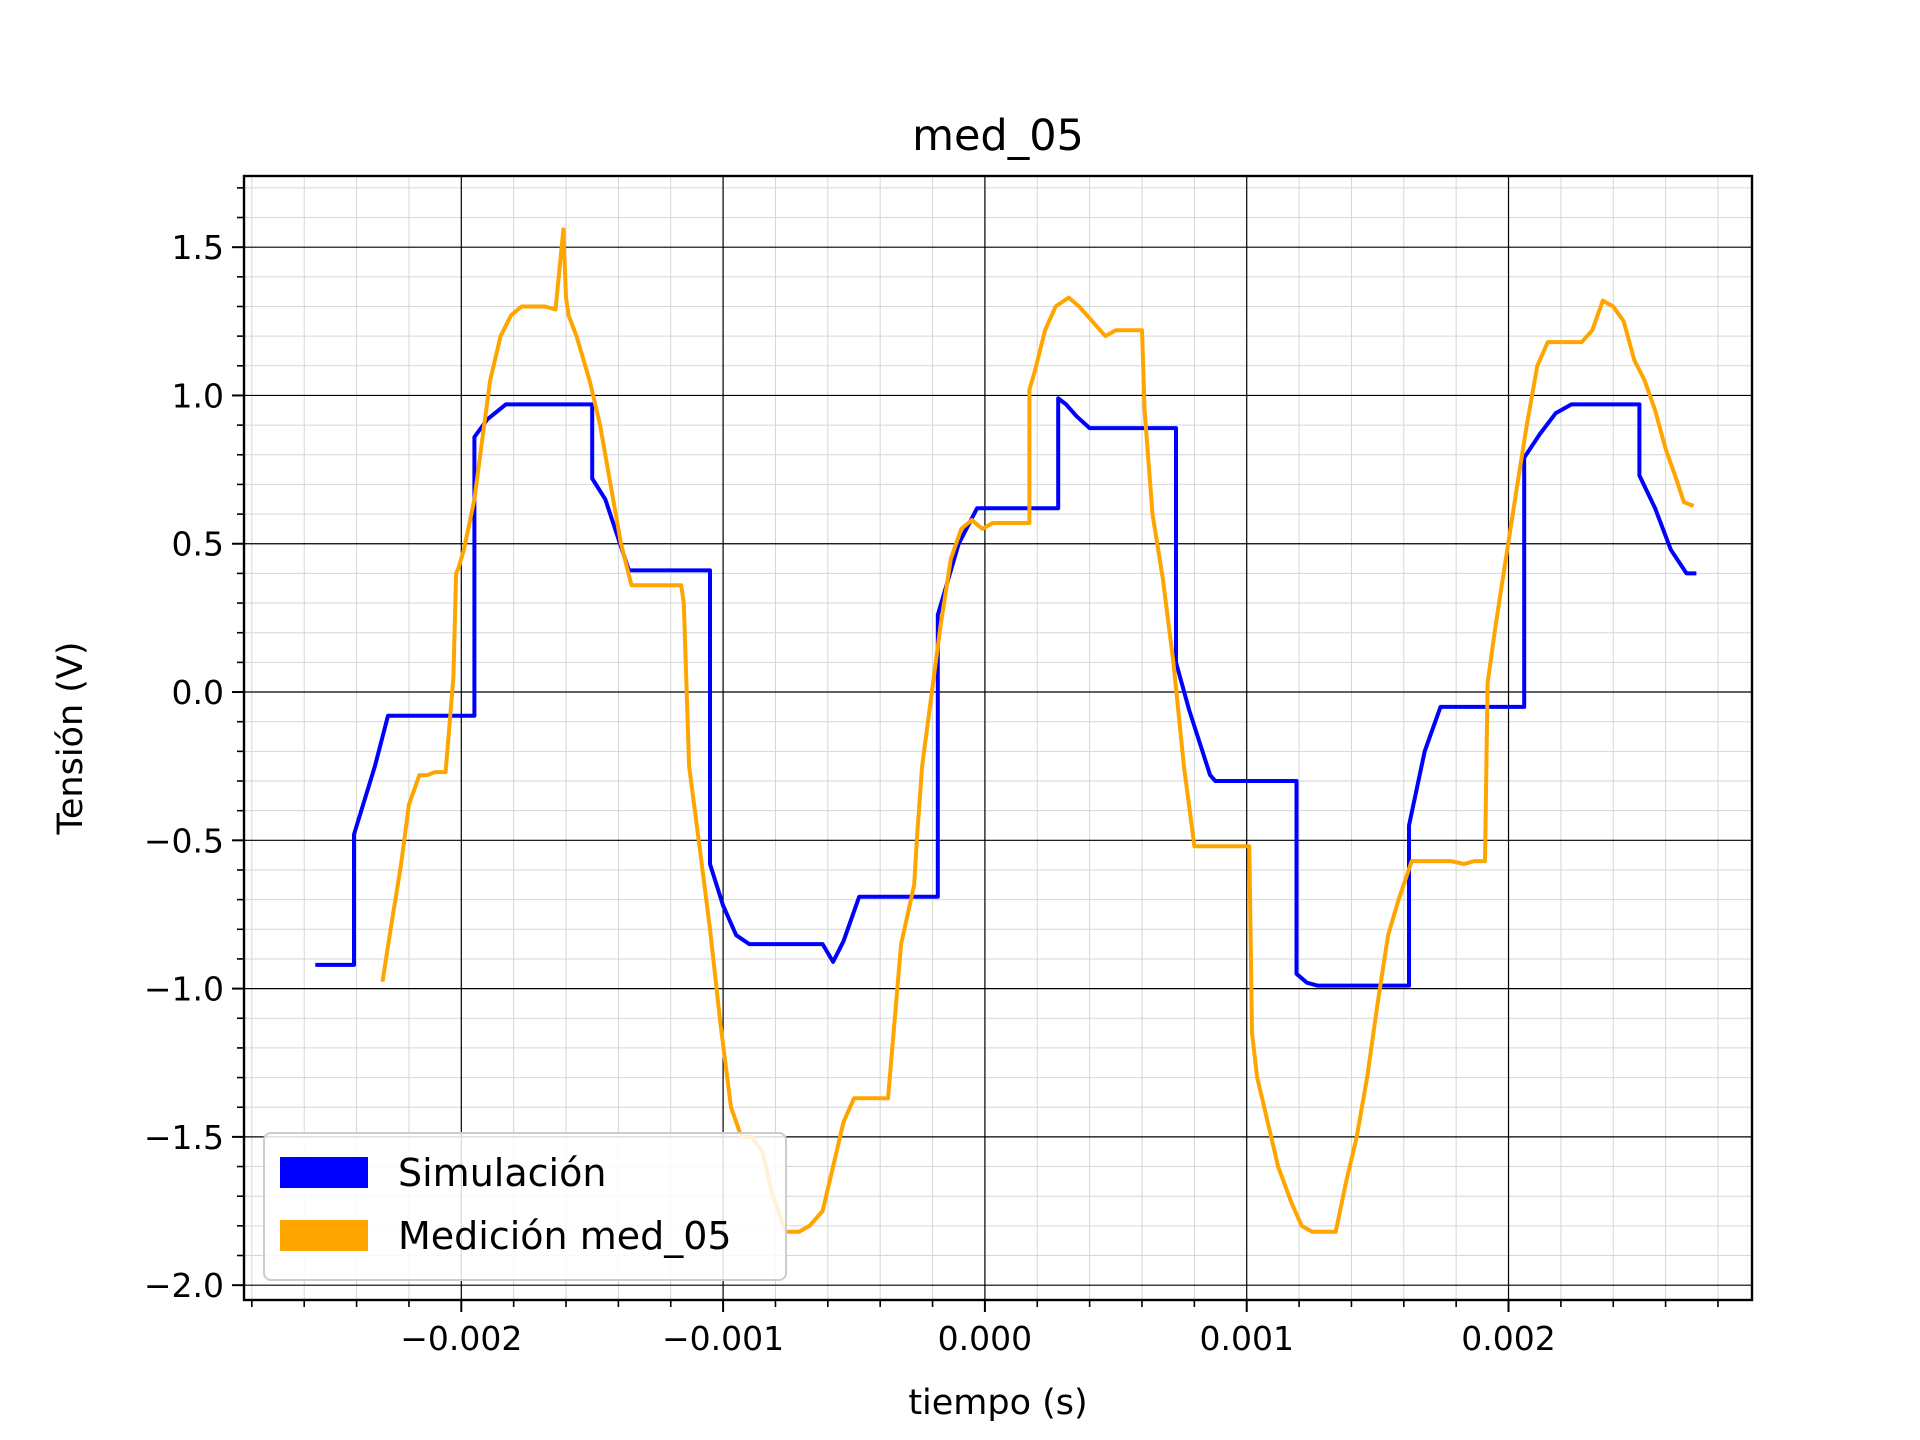 The height and width of the screenshot is (1440, 1920). What do you see at coordinates (324, 1235) in the screenshot?
I see `legend-swatch-medicion` at bounding box center [324, 1235].